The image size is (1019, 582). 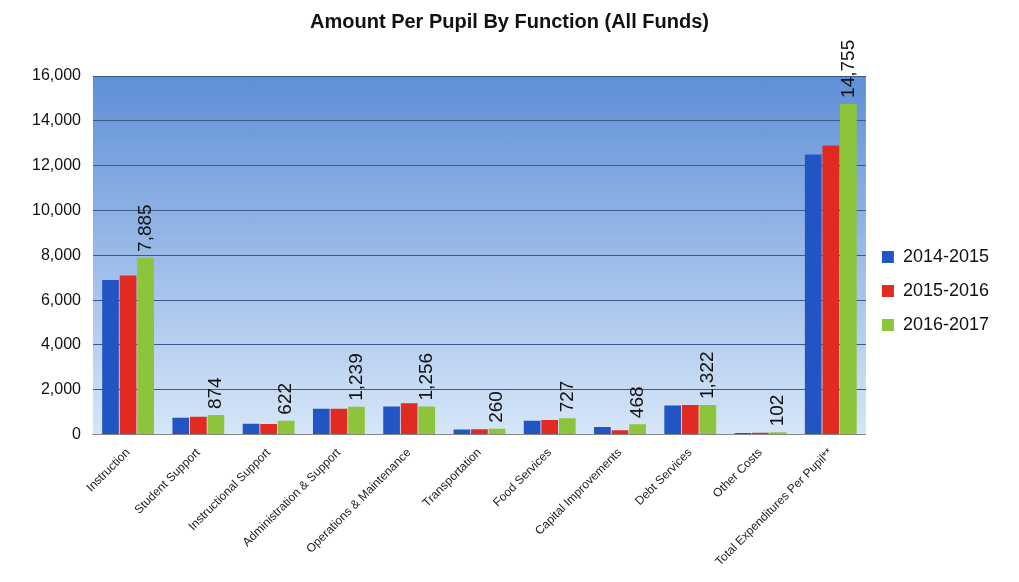 I want to click on data-label: 14,755, so click(x=847, y=68).